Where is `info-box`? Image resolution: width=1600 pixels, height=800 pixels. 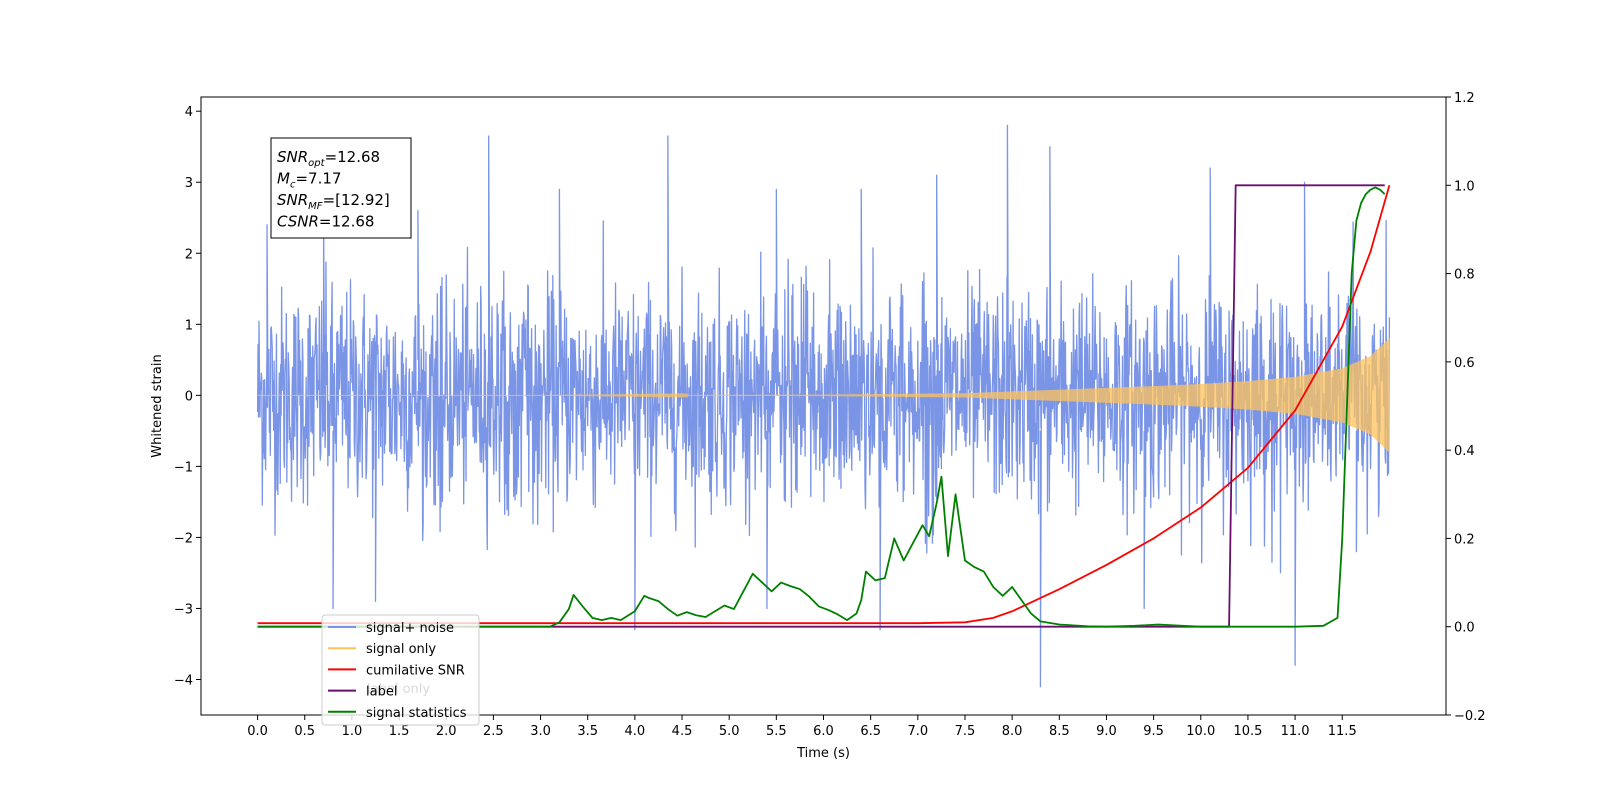
info-box is located at coordinates (341, 188).